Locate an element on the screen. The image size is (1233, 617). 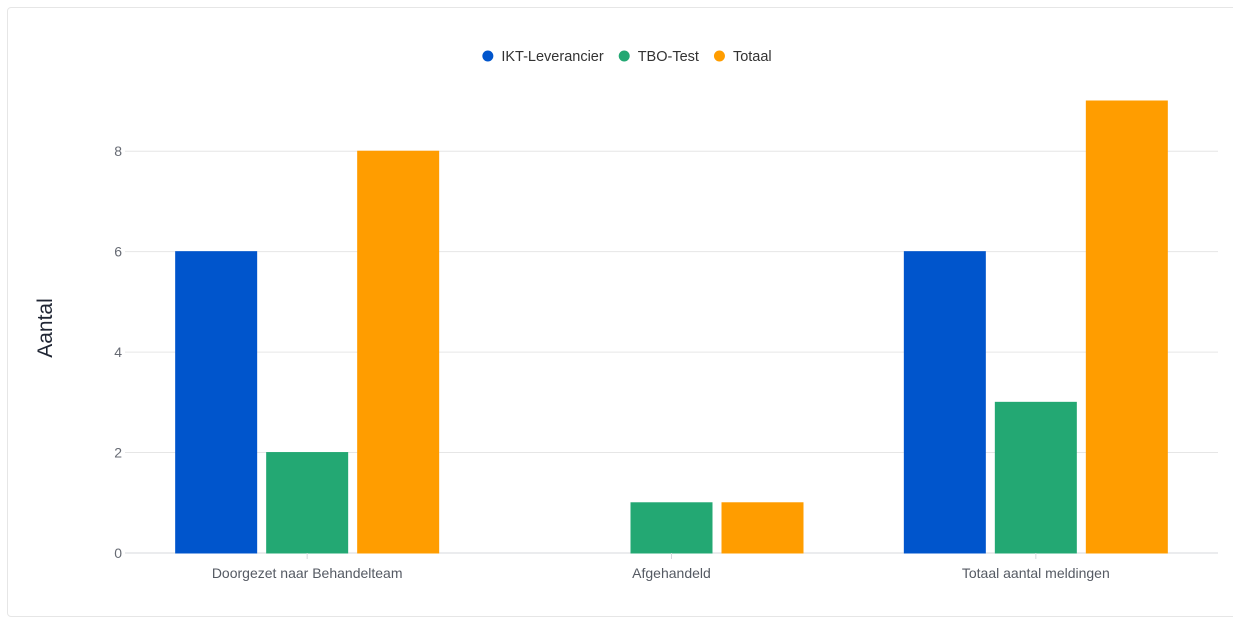
legend-item: IKT-Leverancier is located at coordinates (543, 57).